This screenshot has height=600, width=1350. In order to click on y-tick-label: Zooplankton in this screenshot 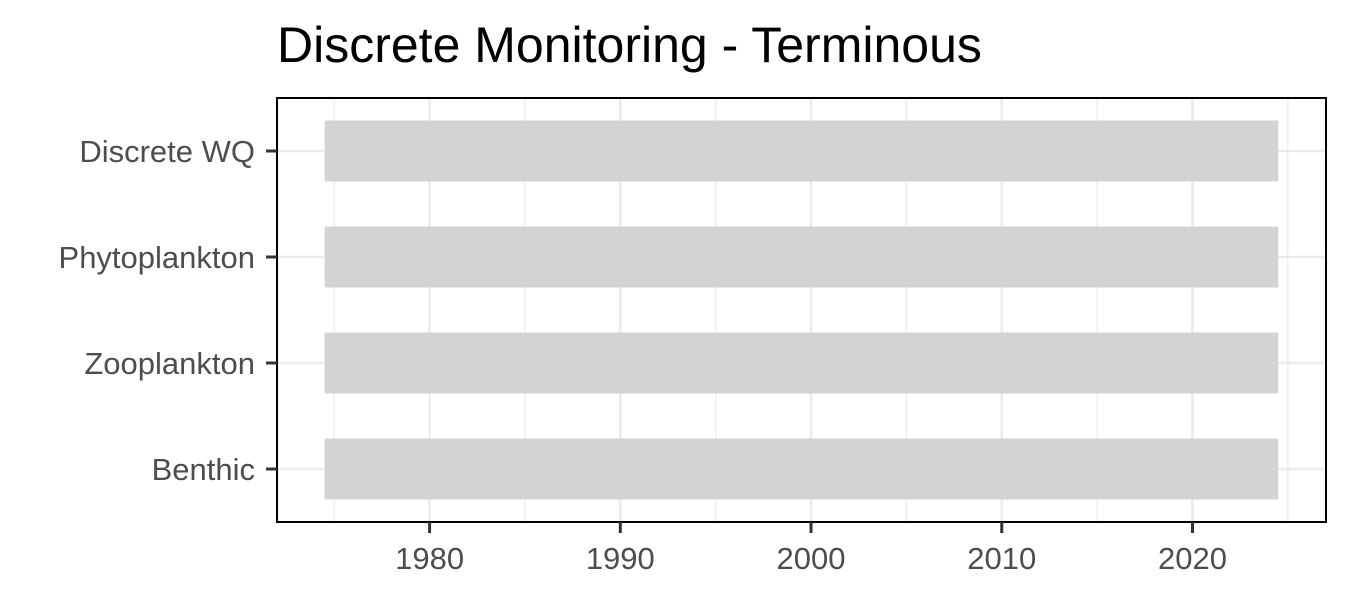, I will do `click(169, 363)`.